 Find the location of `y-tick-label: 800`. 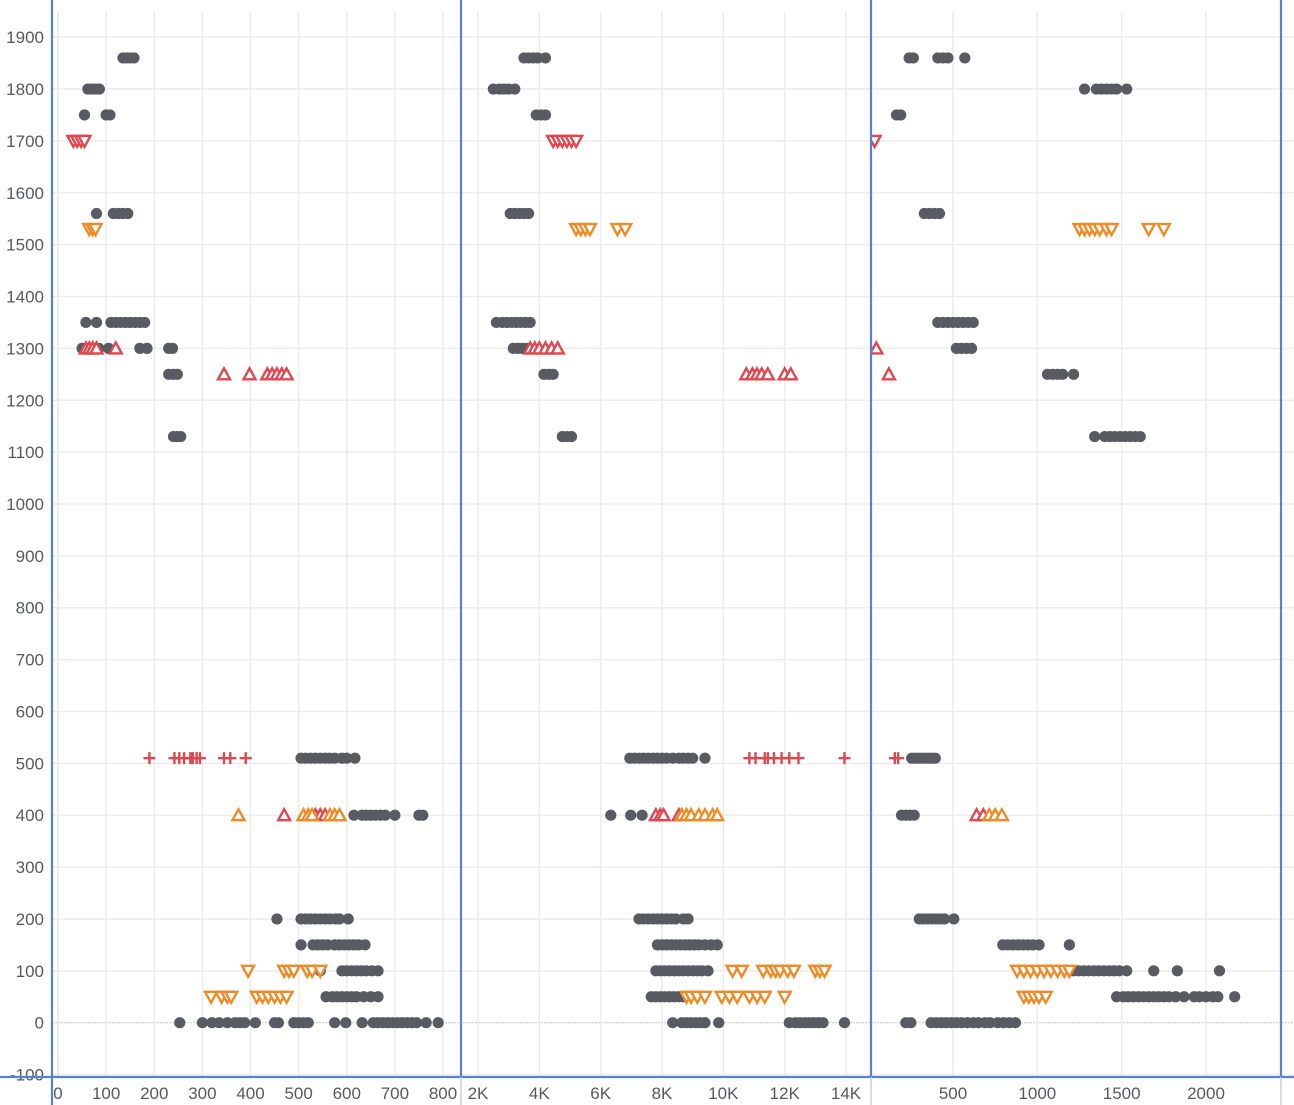

y-tick-label: 800 is located at coordinates (30, 608).